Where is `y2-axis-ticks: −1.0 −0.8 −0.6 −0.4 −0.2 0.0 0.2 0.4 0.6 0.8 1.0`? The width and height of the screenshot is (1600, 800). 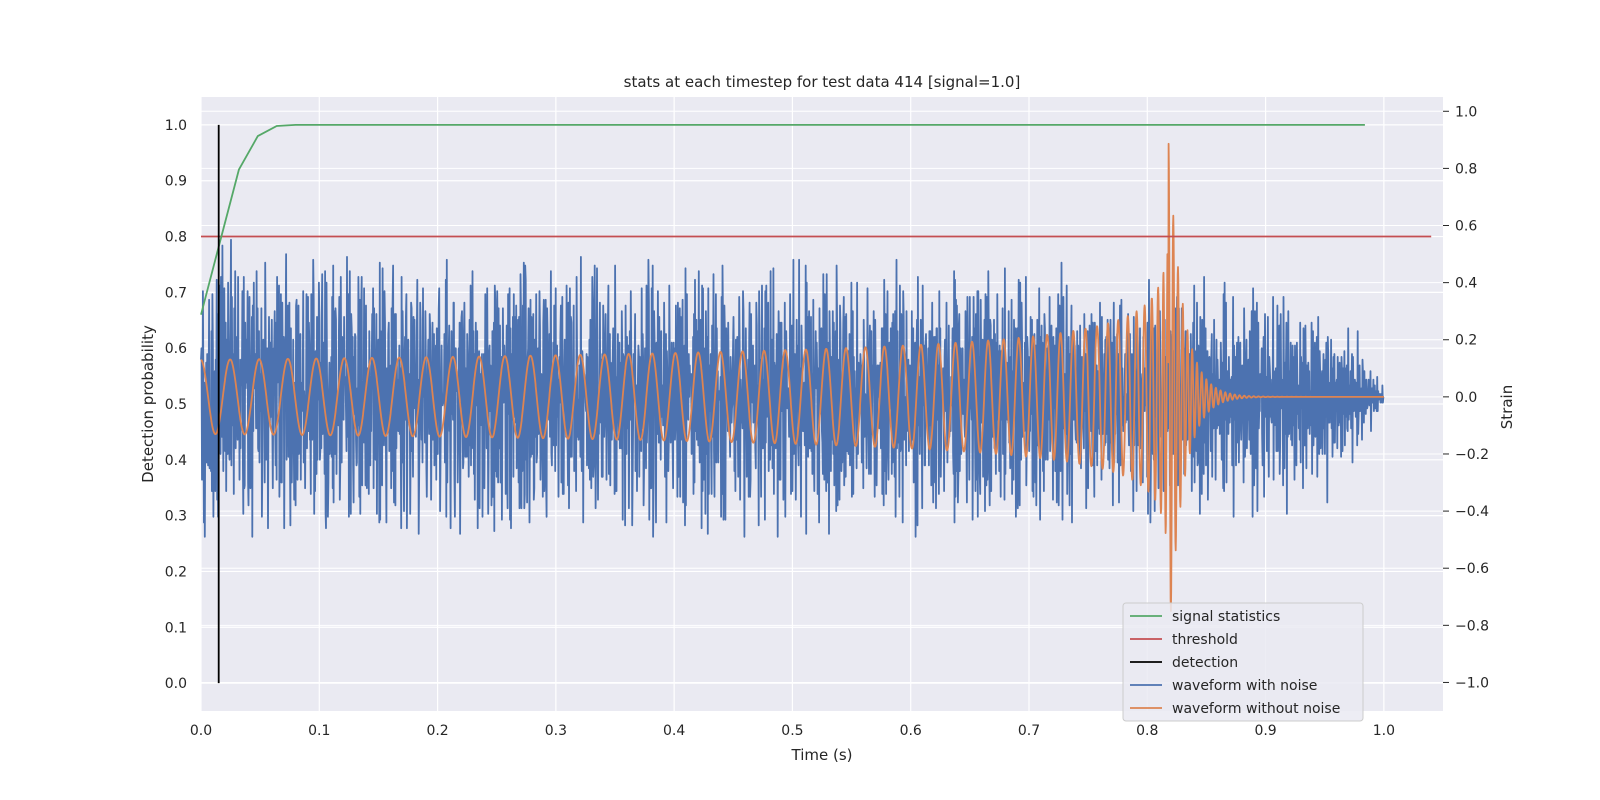 y2-axis-ticks: −1.0 −0.8 −0.6 −0.4 −0.2 0.0 0.2 0.4 0.6 0.8 1.0 is located at coordinates (1466, 397).